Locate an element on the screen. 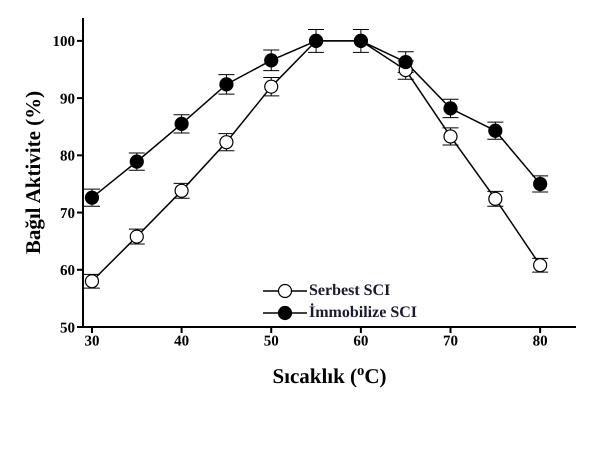  y-axis-title: Bağıl Aktivite (%) is located at coordinates (33, 172).